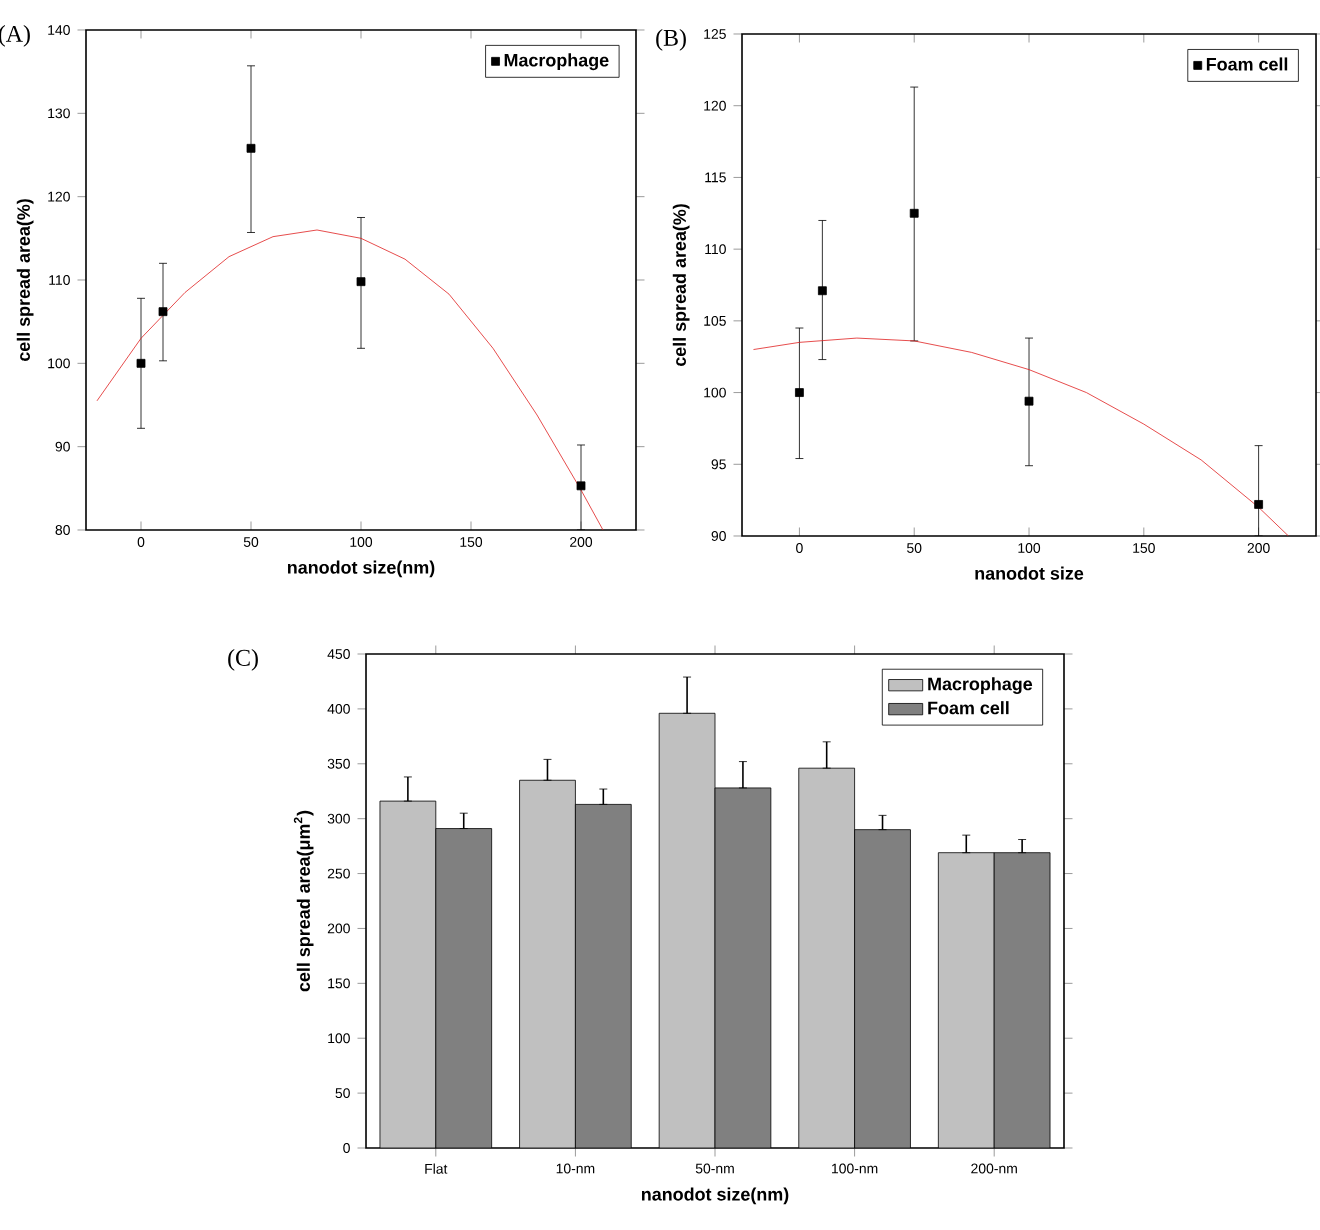 The image size is (1320, 1230). I want to click on x-axis-title: nanodot size, so click(1029, 573).